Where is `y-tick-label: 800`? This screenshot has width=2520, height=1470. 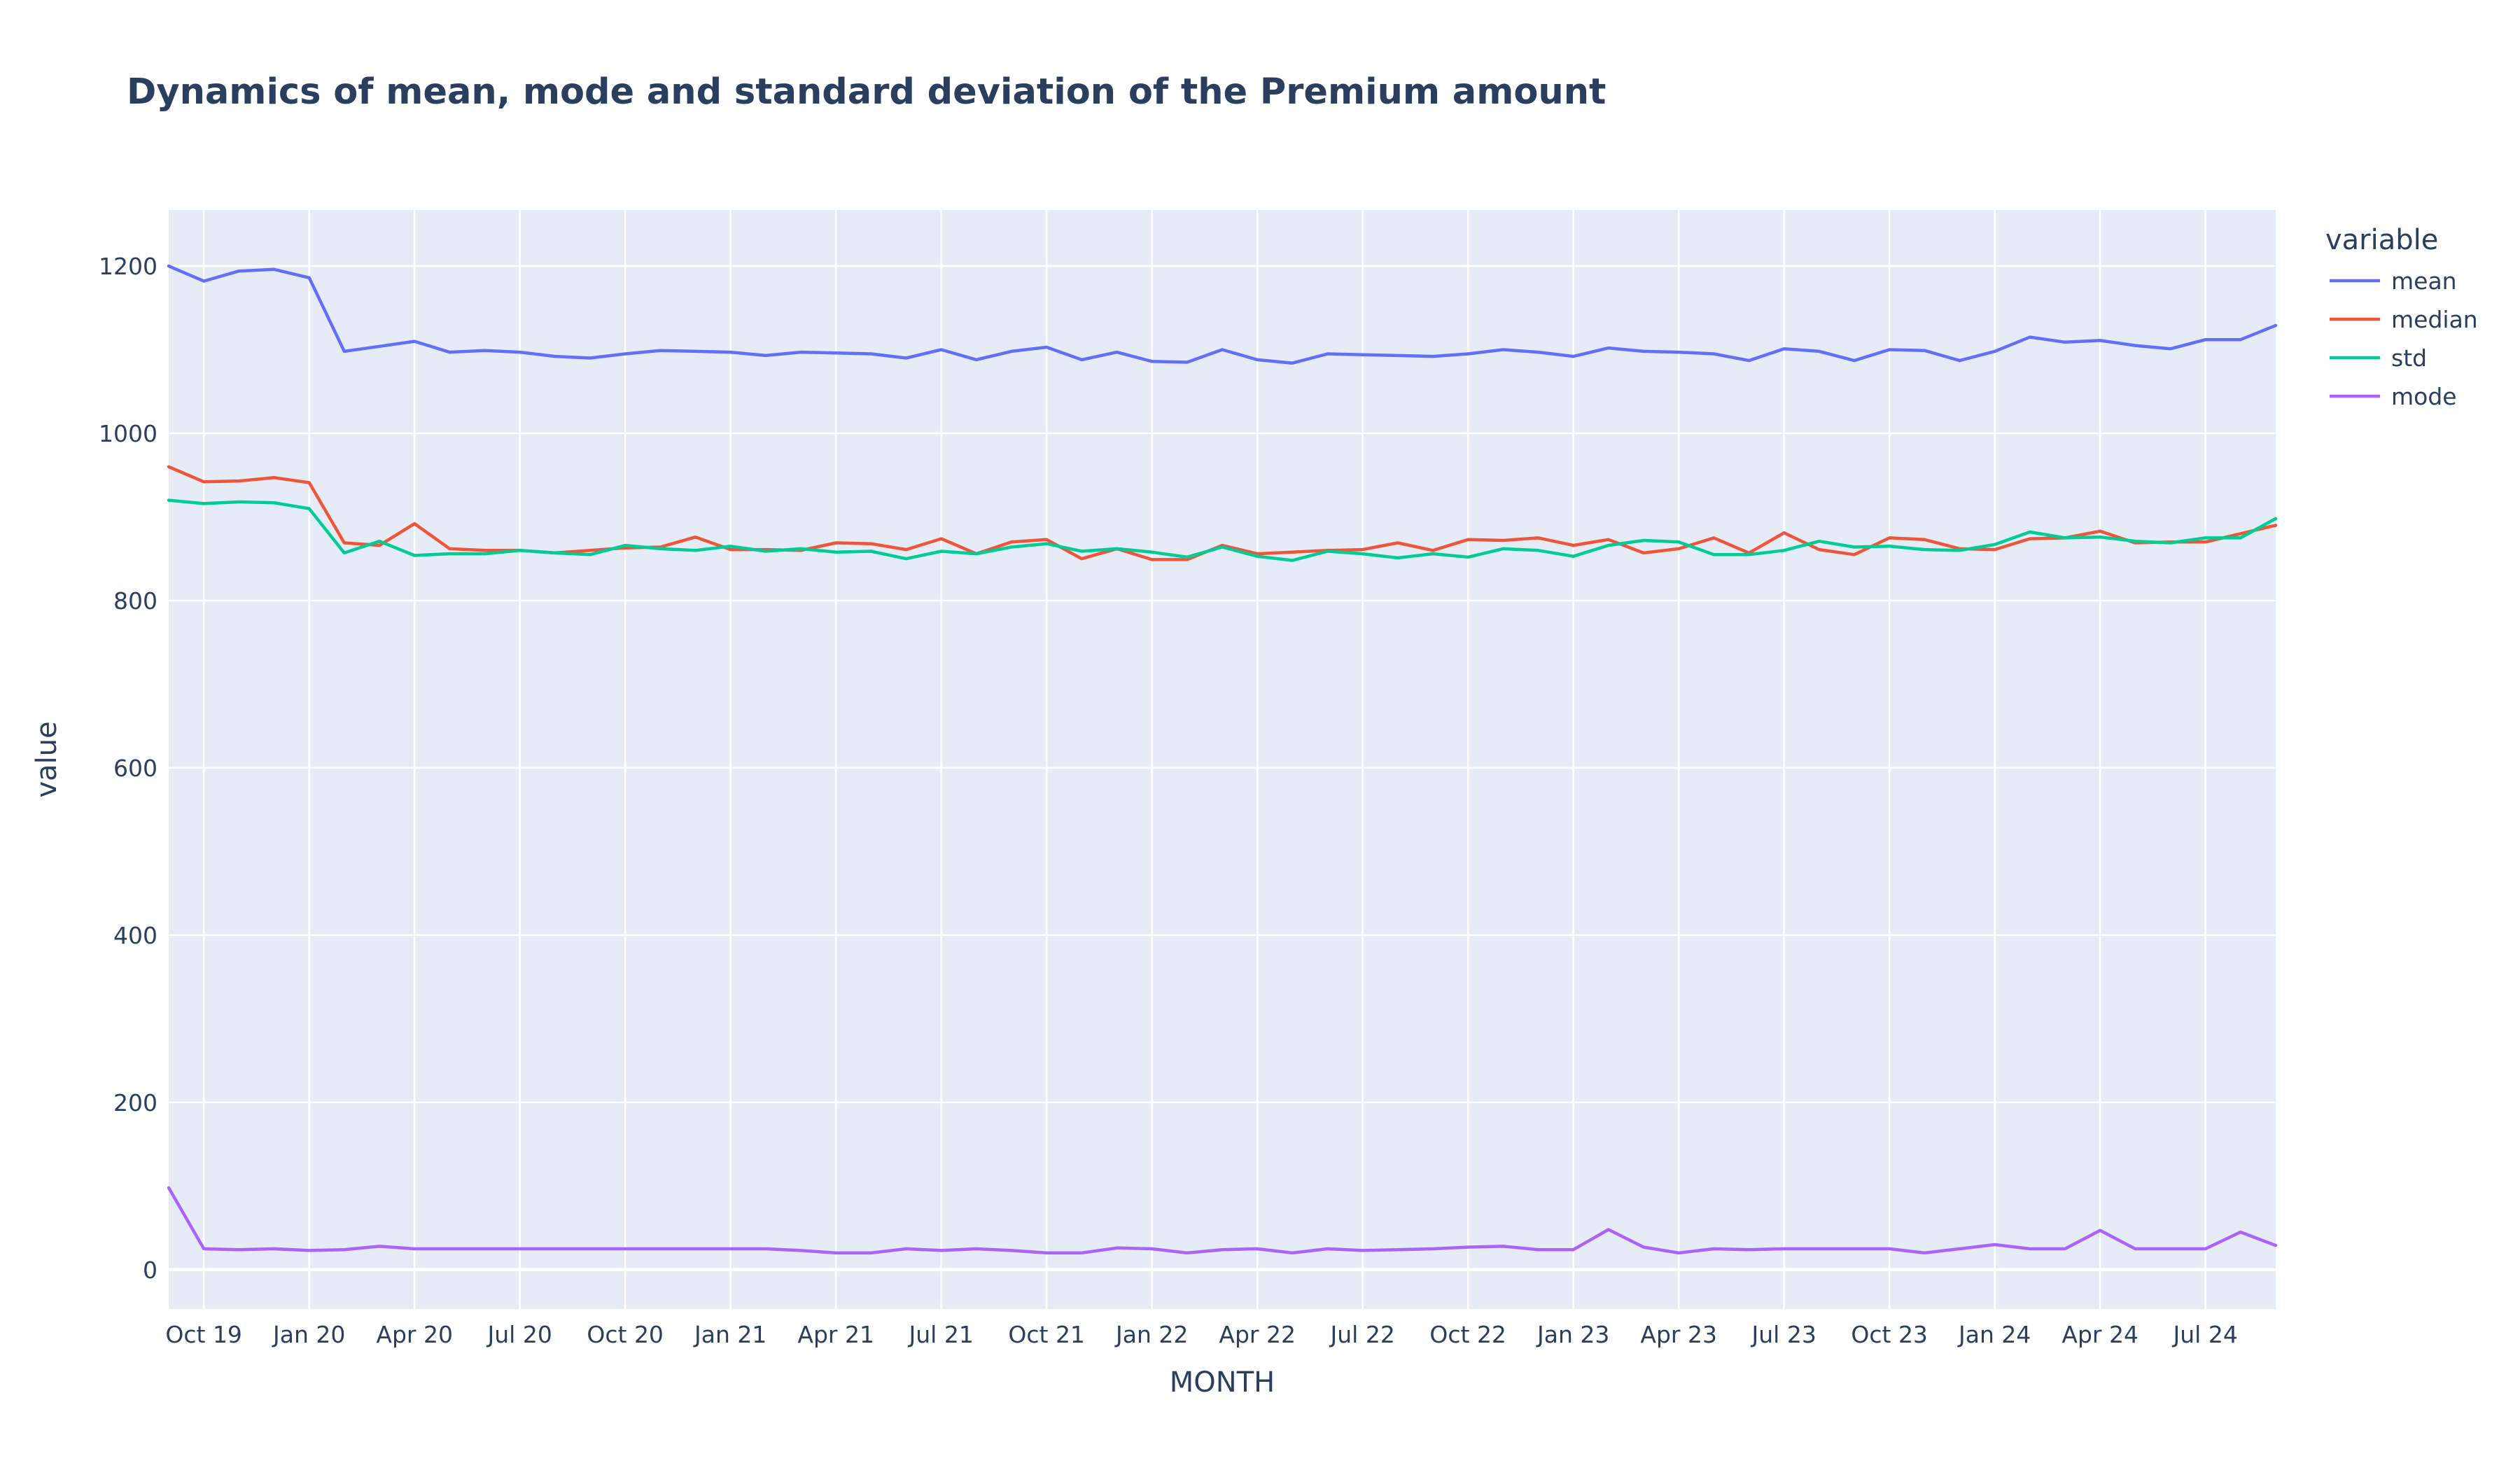
y-tick-label: 800 is located at coordinates (135, 601).